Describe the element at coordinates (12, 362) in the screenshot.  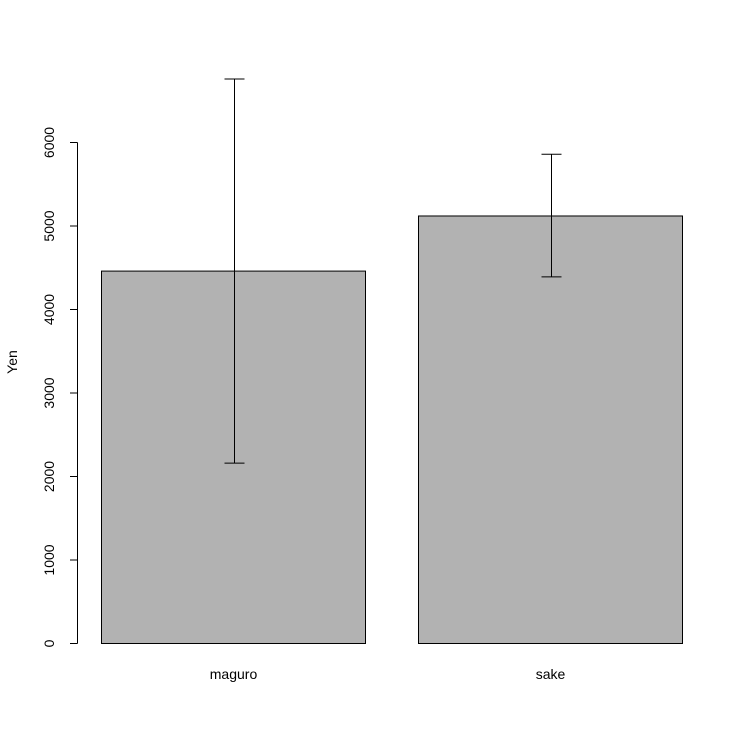
I see `y-axis-title: Yen` at that location.